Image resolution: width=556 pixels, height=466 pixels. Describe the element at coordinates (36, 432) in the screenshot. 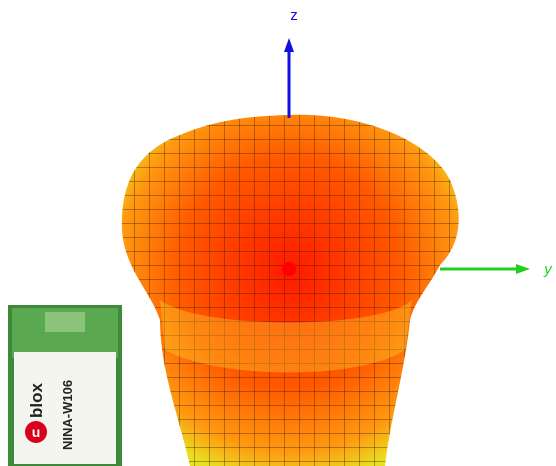

I see `logo-letter: u` at that location.